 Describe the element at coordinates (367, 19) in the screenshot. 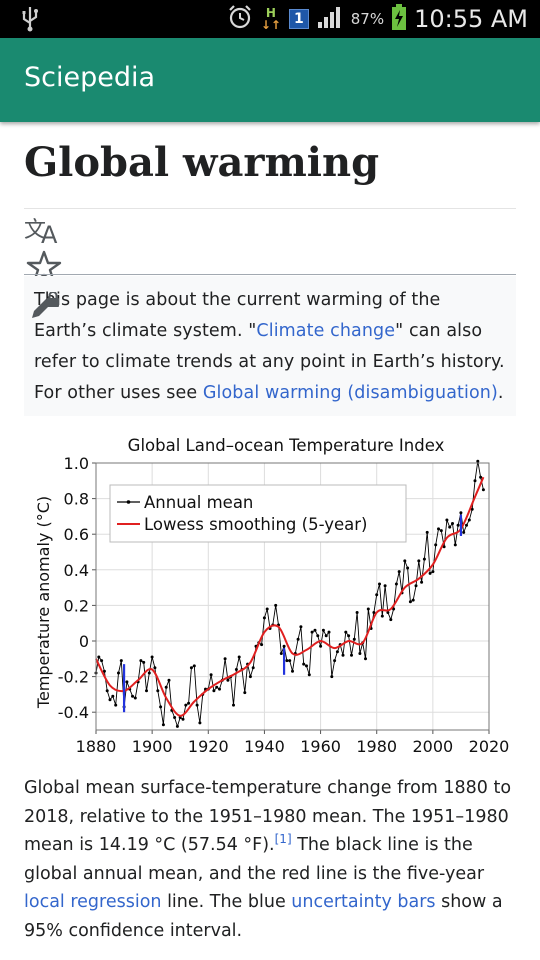

I see `battery-percent: 87%` at that location.